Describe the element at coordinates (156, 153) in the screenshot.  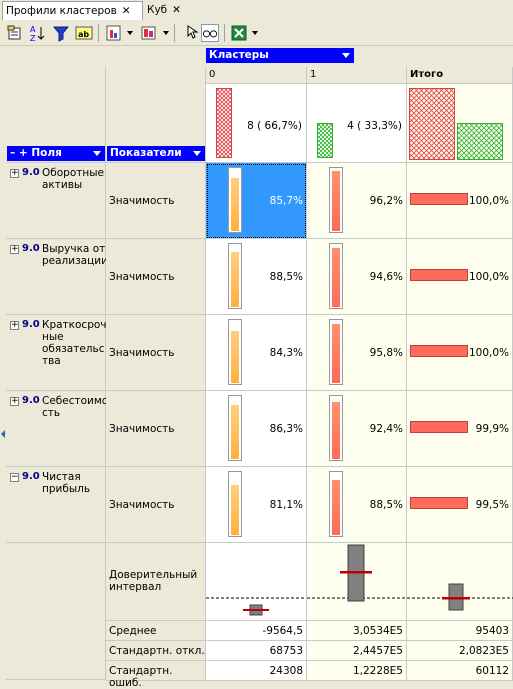
I see `indicators-dropdown: Показатели` at that location.